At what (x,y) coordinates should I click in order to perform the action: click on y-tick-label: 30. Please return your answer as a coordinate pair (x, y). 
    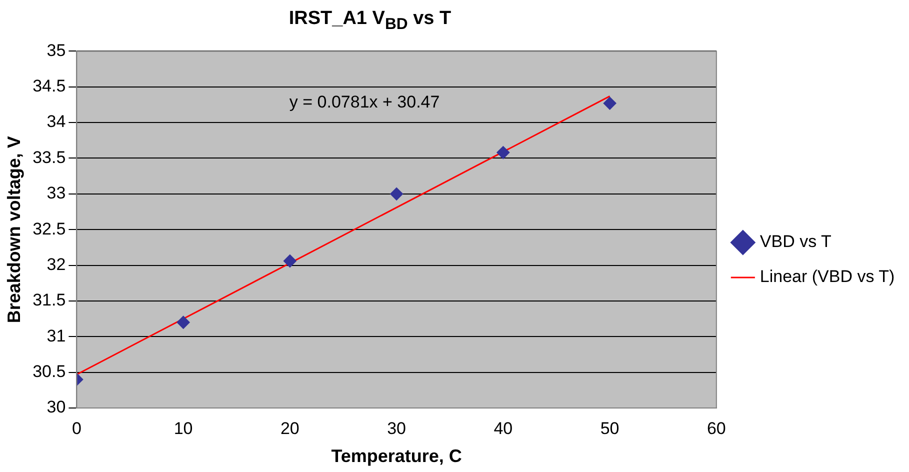
    Looking at the image, I should click on (56, 407).